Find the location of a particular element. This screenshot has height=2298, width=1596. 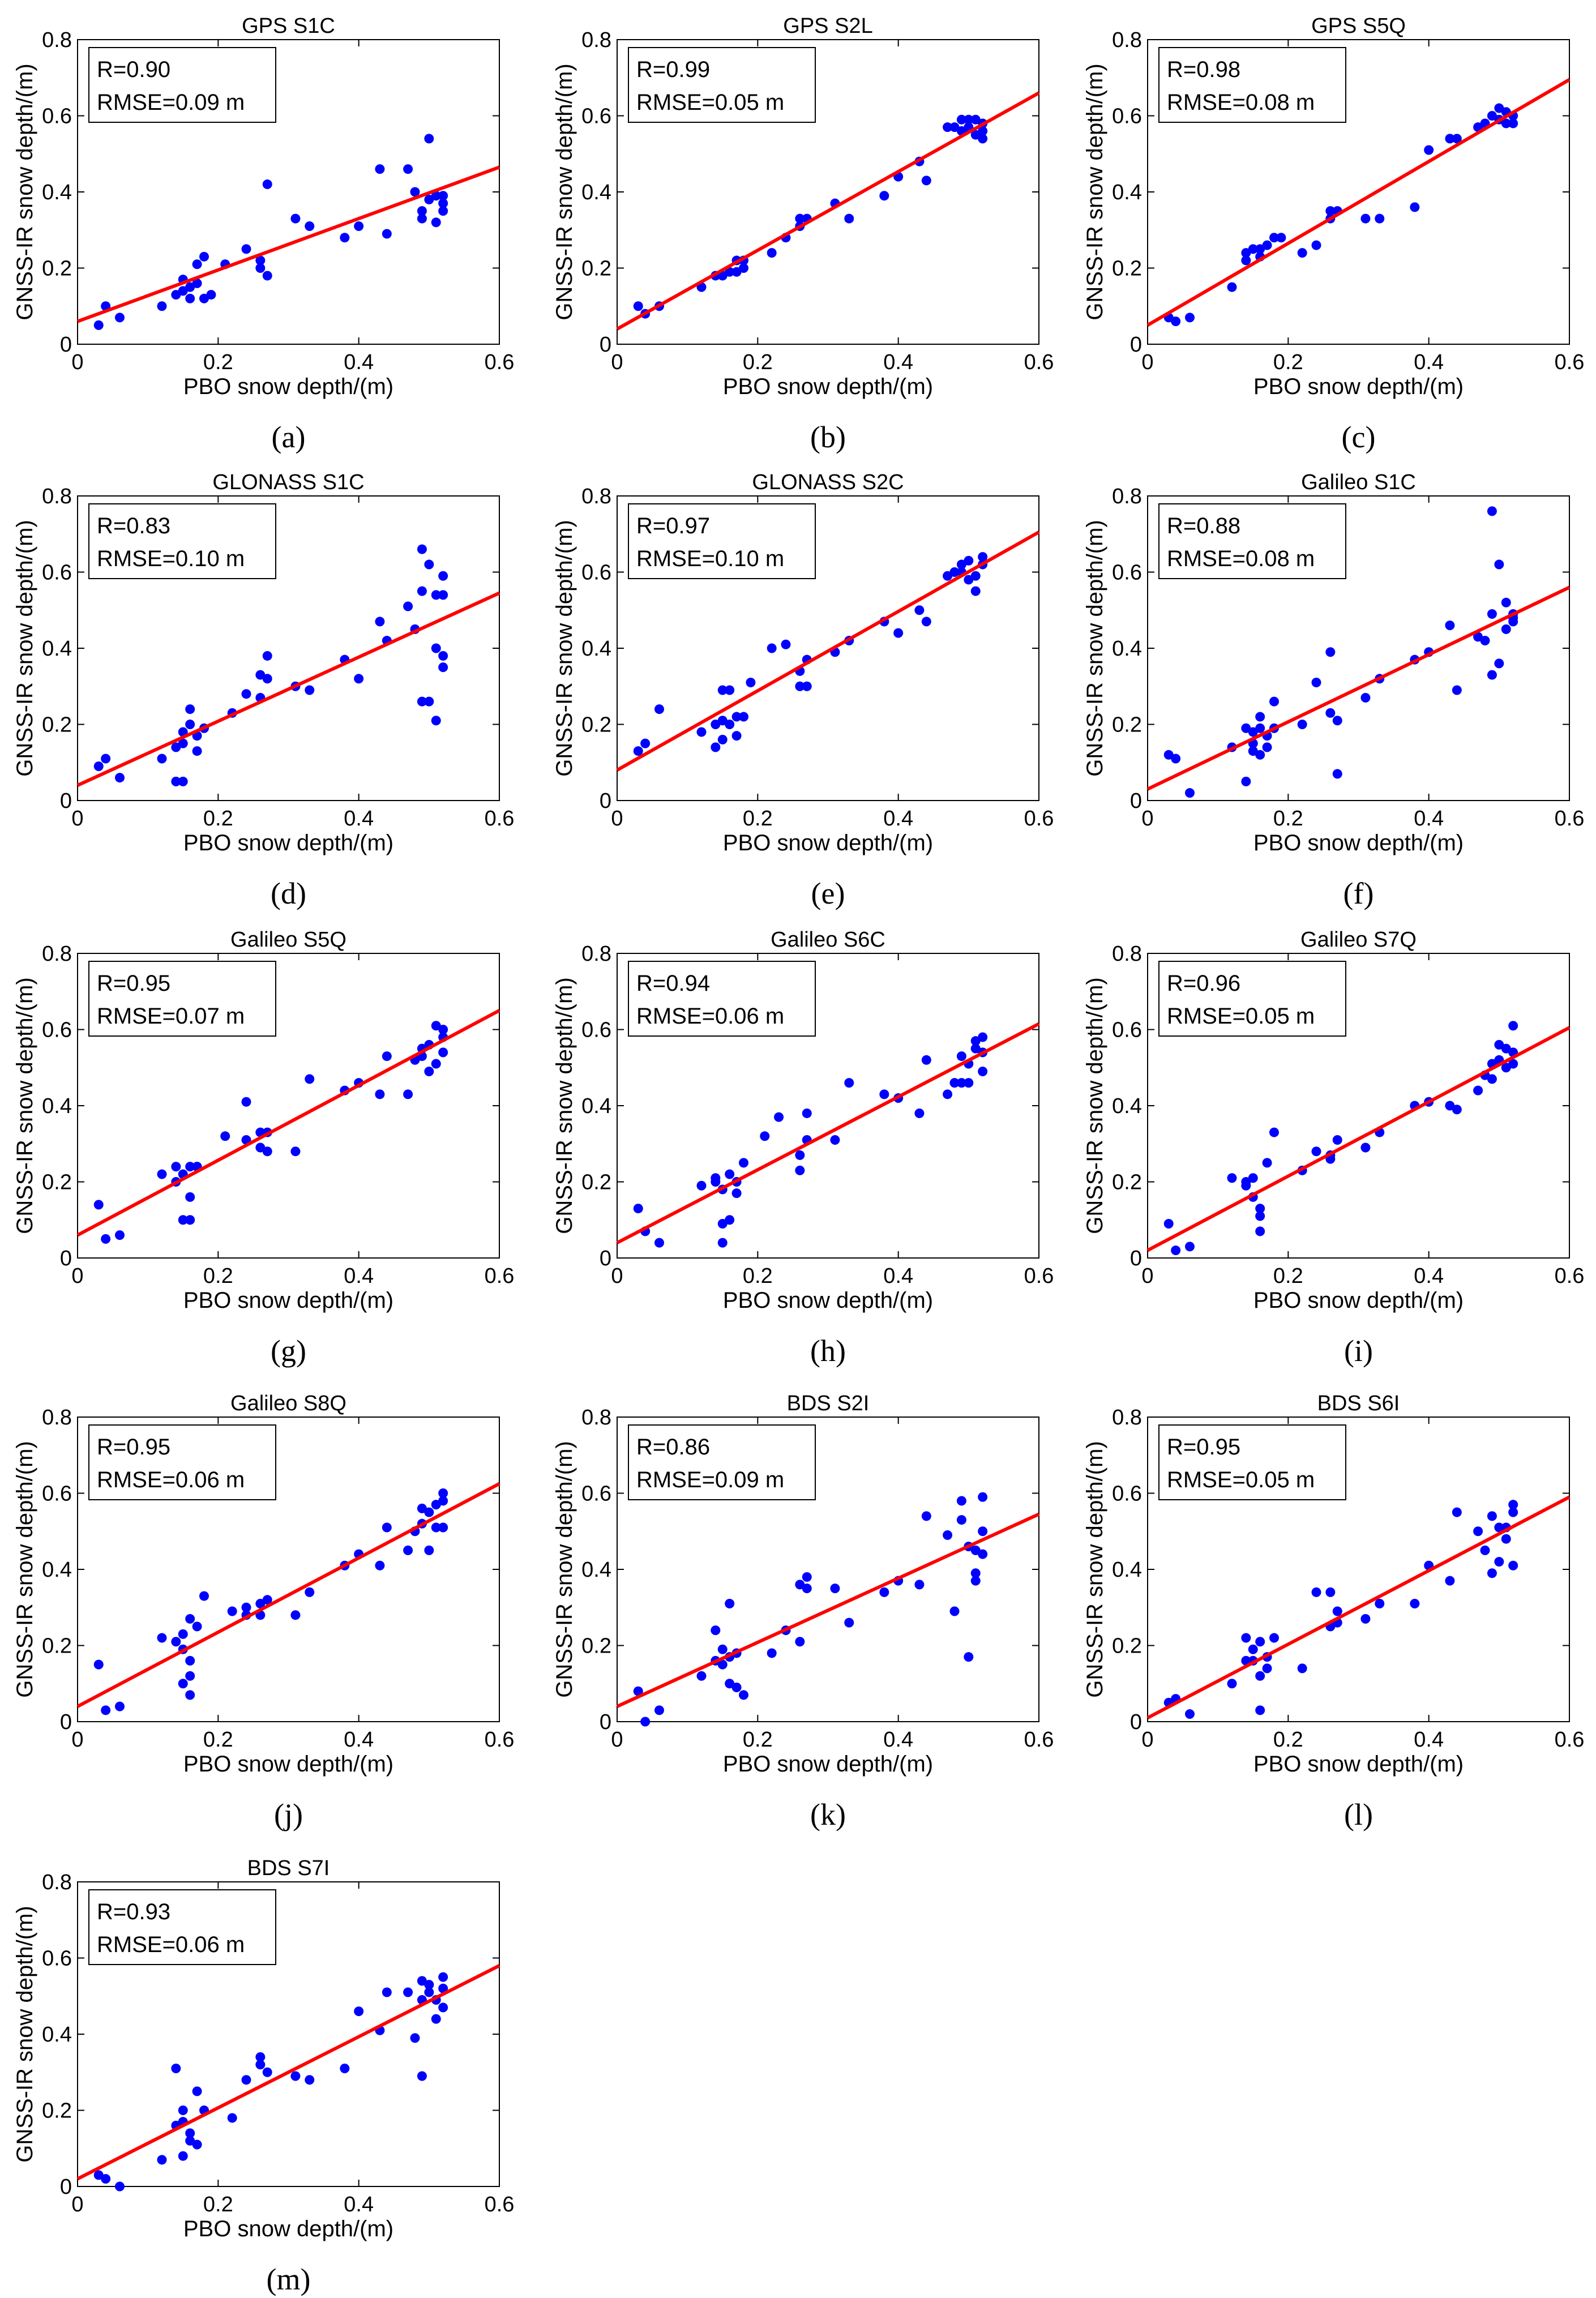

r-value-label: R=0.90 is located at coordinates (133, 69).